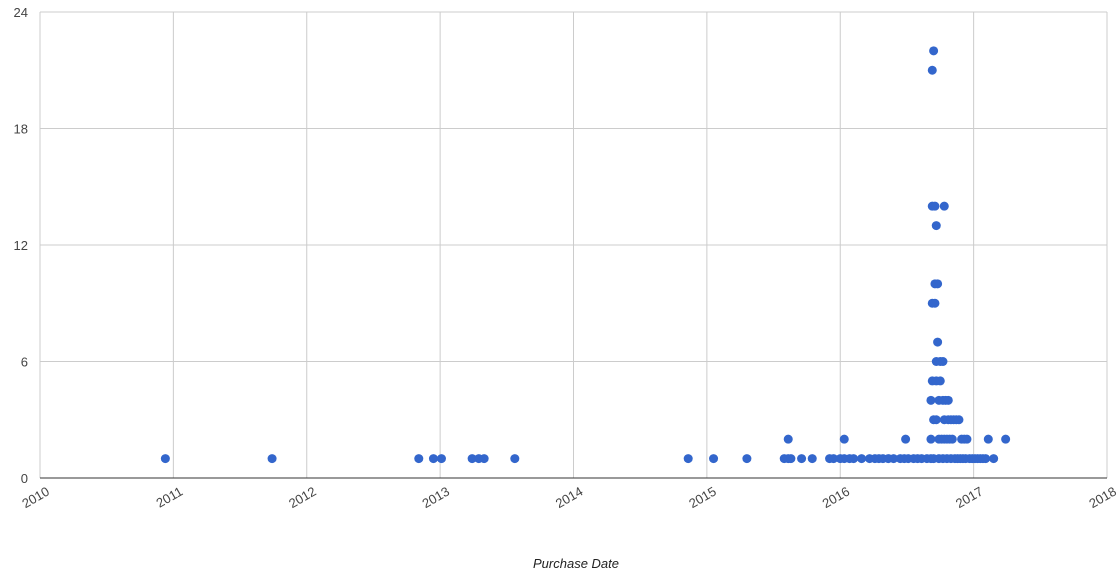  I want to click on y-tick-labels: 0 6 12 18 24, so click(21, 245).